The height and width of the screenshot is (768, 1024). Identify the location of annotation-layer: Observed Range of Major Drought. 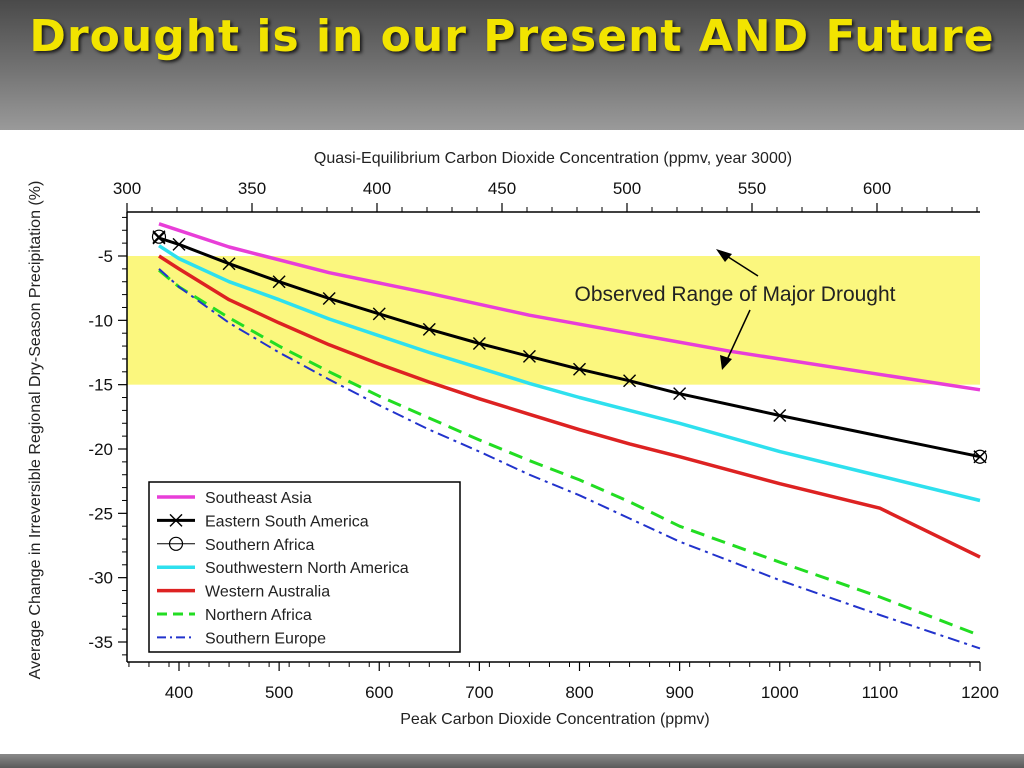
(735, 309).